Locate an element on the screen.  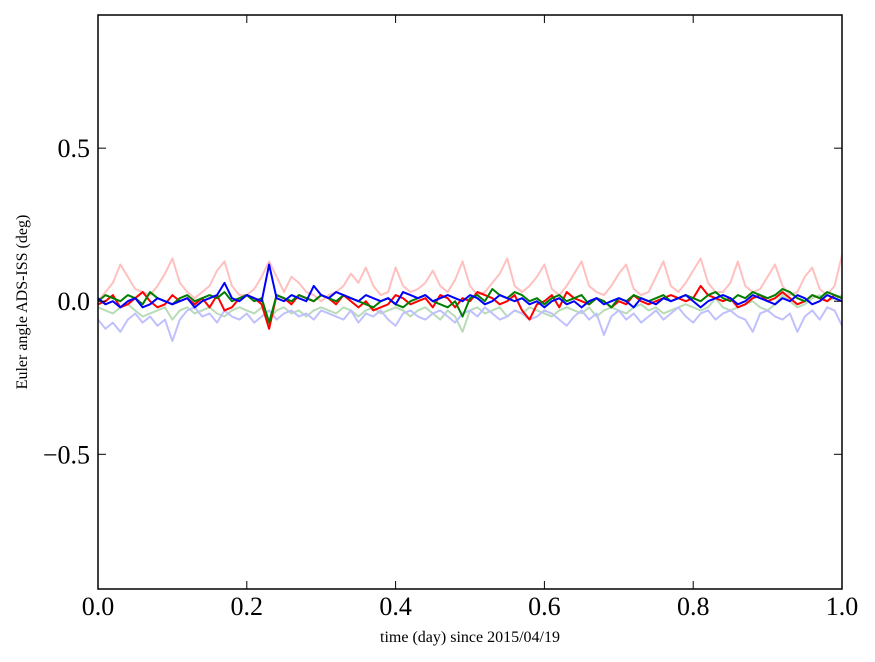
y-tick-label: 0.5 is located at coordinates (74, 148).